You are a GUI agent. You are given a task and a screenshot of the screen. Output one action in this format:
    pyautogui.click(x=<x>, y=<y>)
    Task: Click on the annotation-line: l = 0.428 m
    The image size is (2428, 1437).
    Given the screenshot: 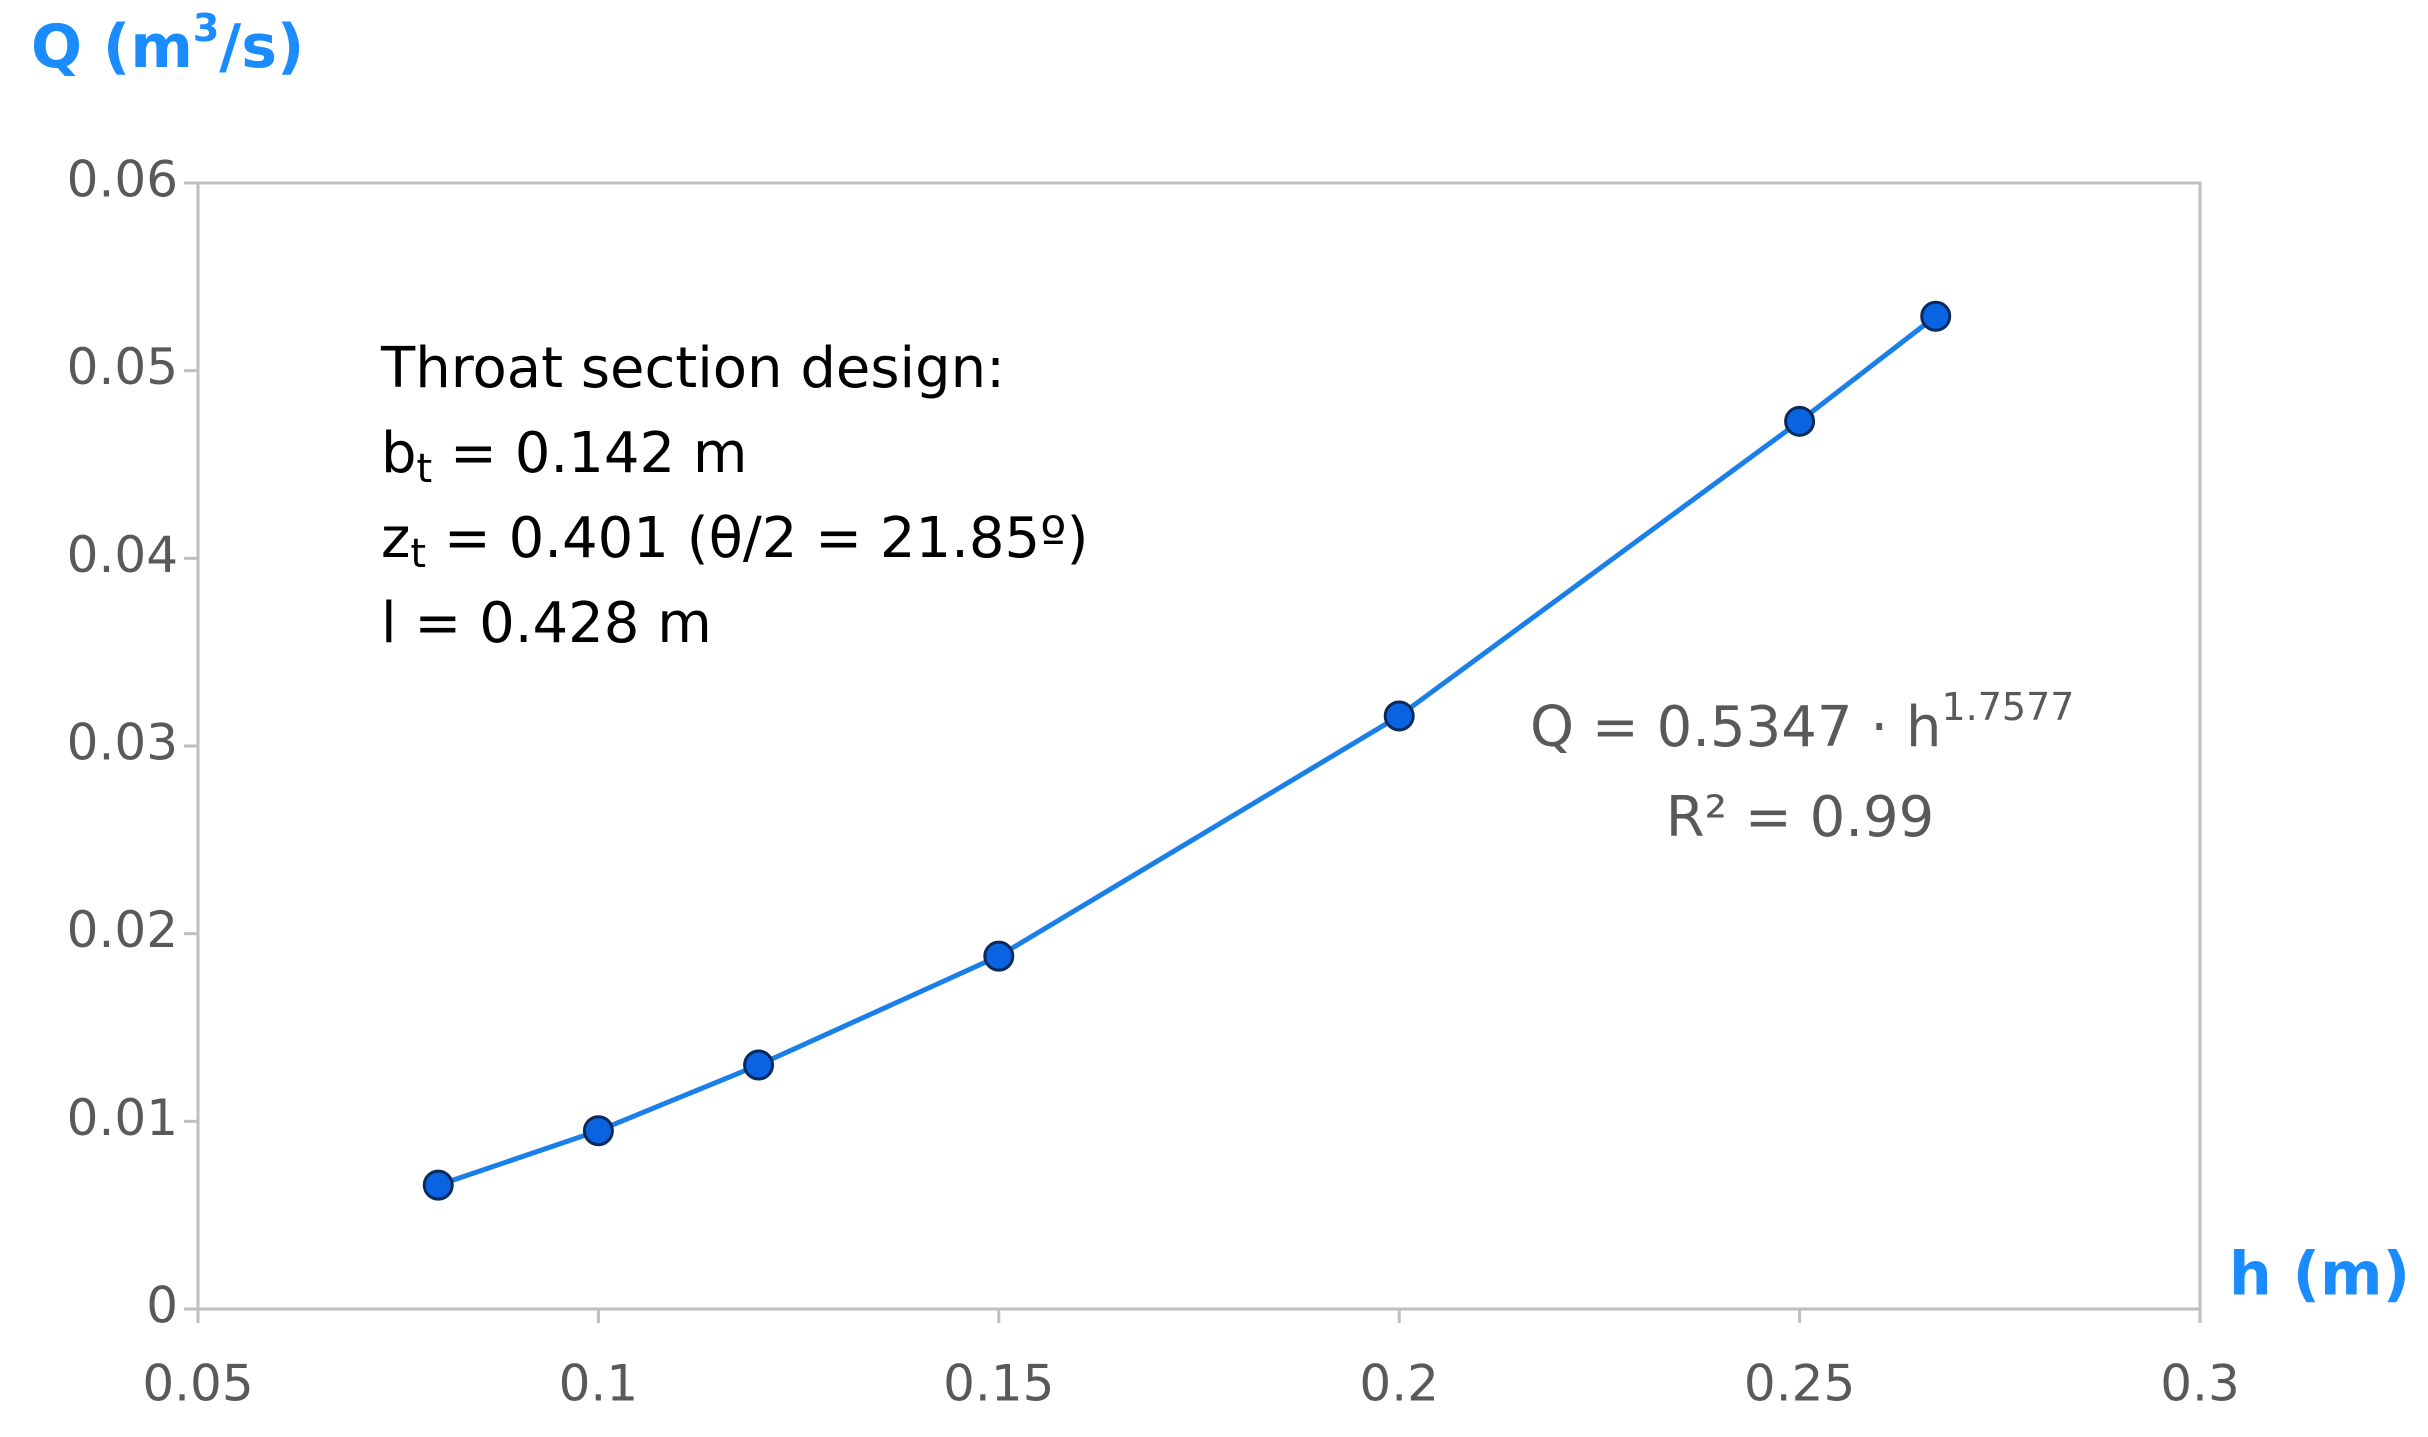 What is the action you would take?
    pyautogui.click(x=546, y=623)
    